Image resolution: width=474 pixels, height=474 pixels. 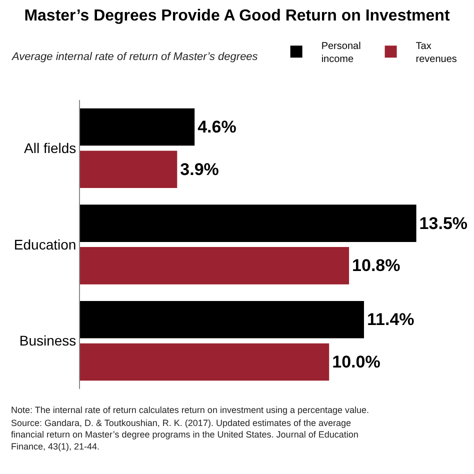 What do you see at coordinates (390, 320) in the screenshot?
I see `data-label: 11.4%` at bounding box center [390, 320].